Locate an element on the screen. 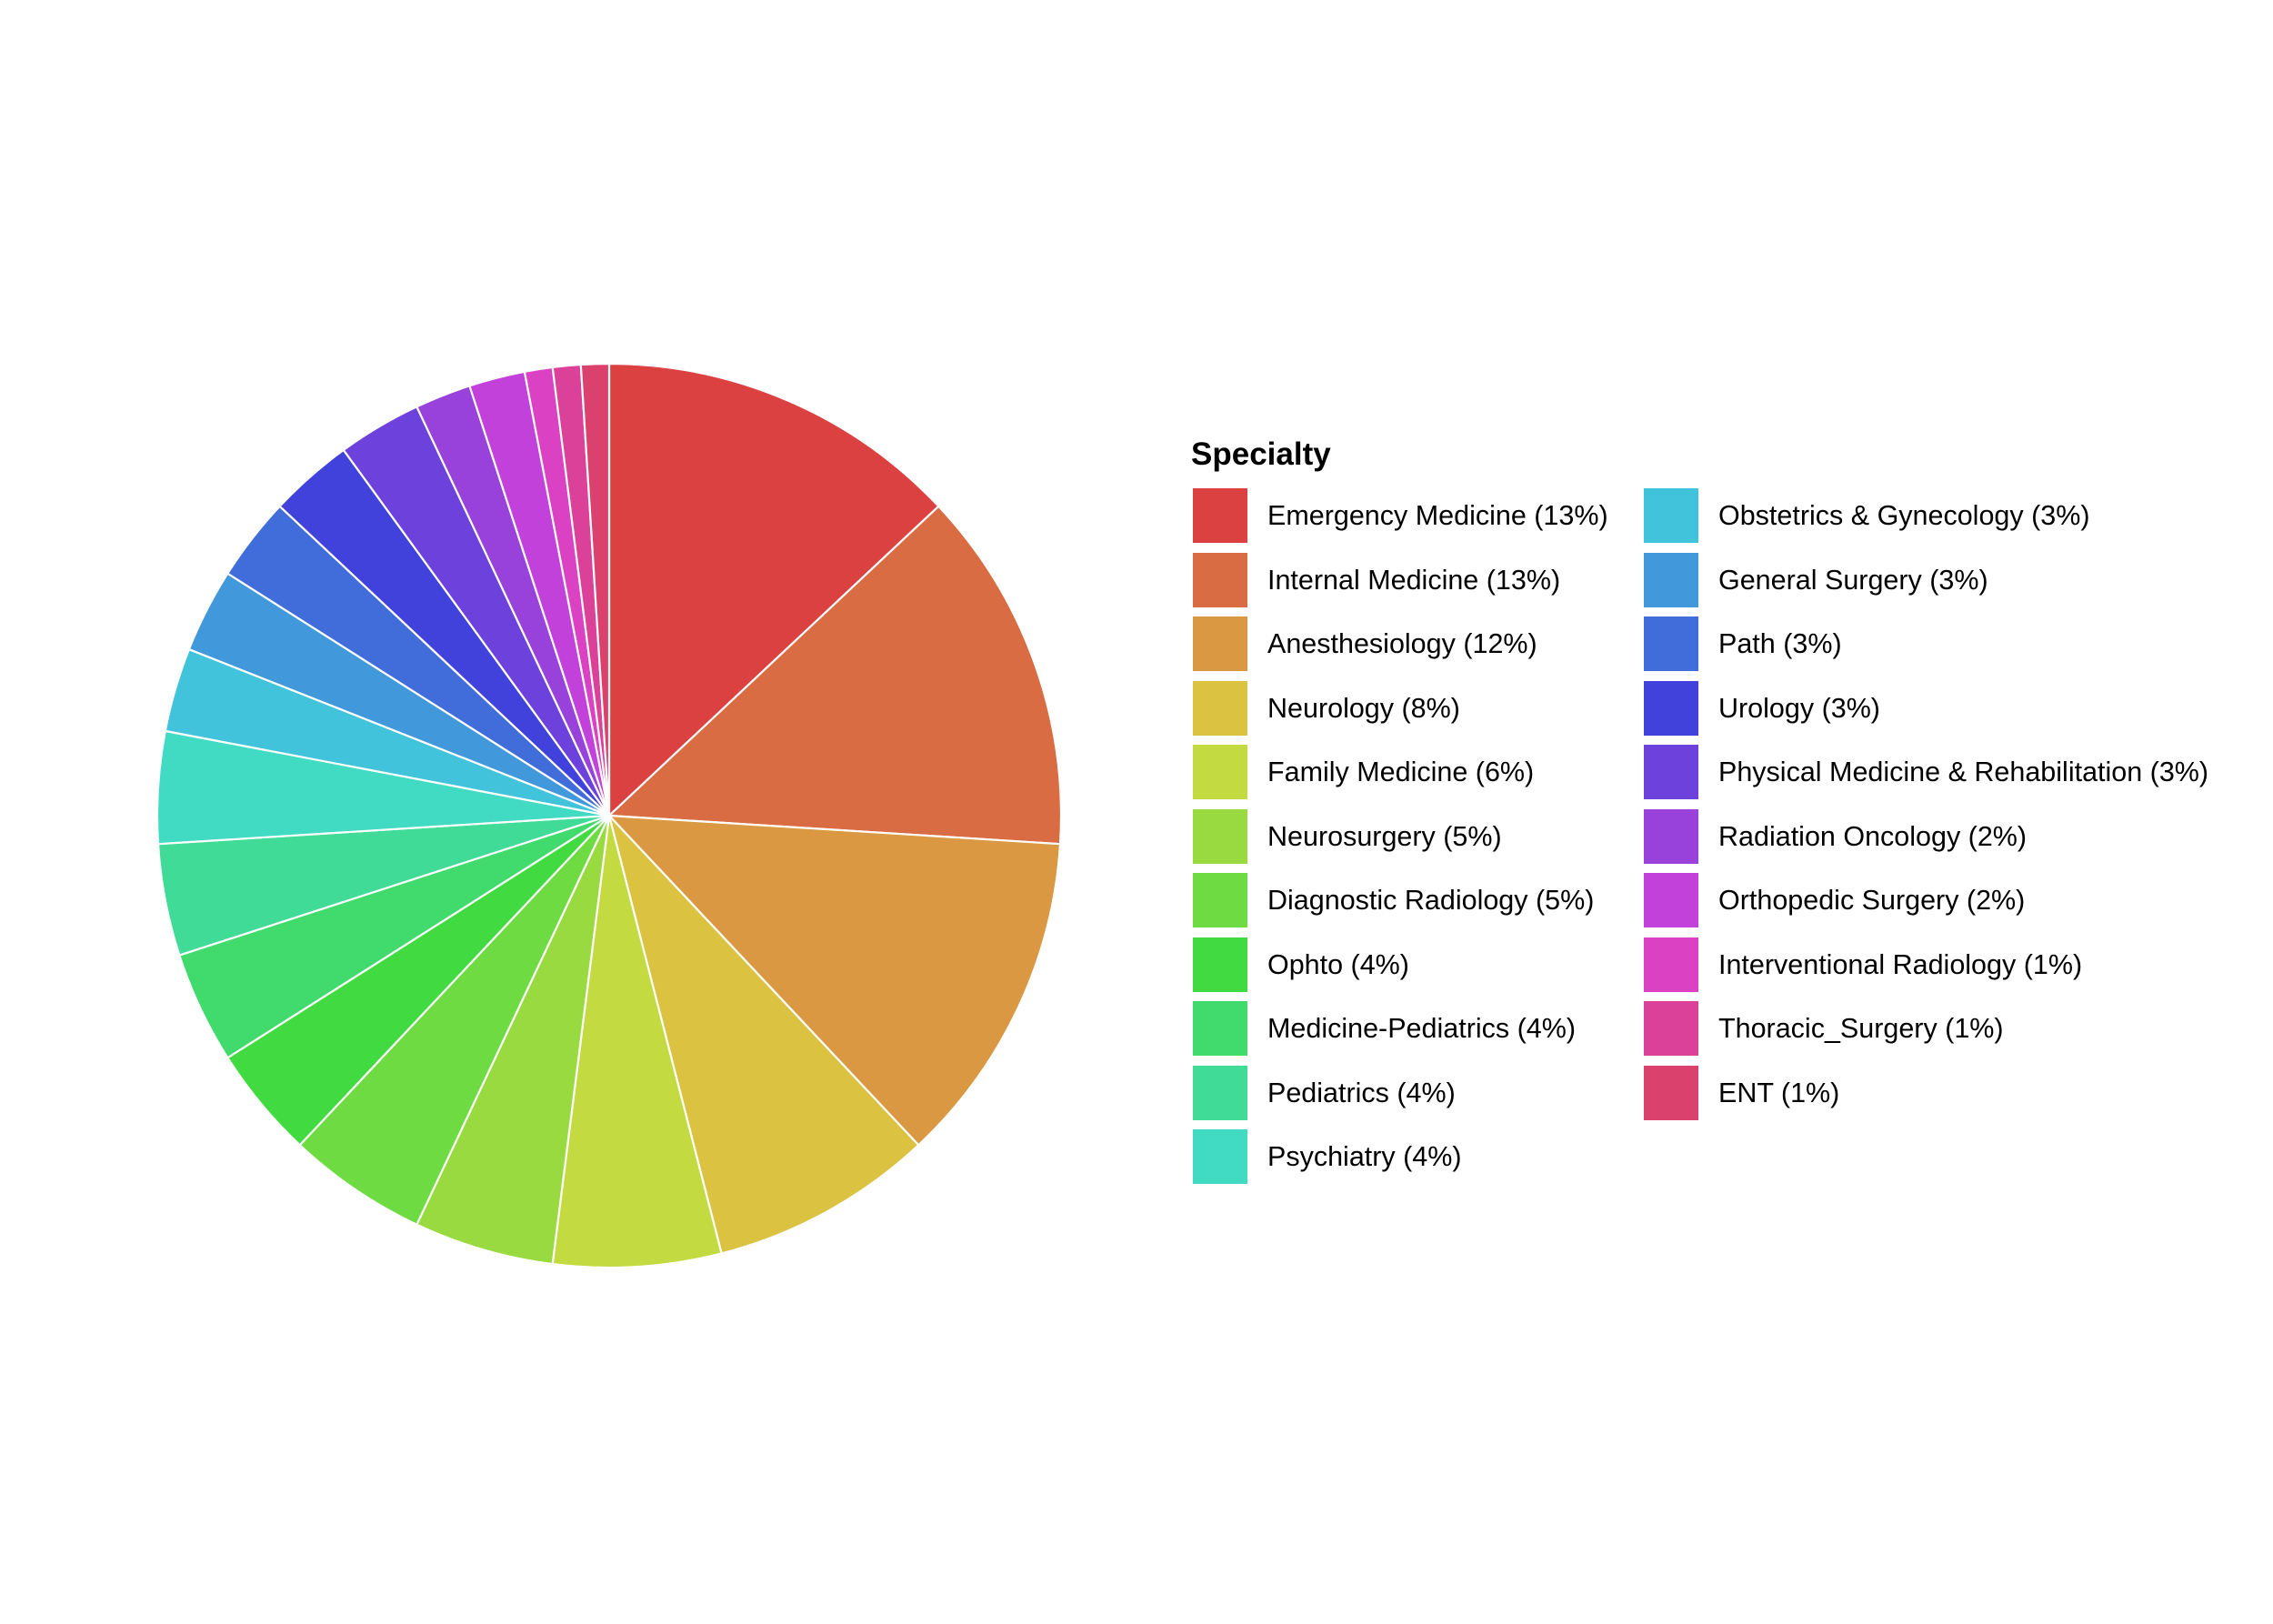  legend-item-anesthesiology: Anesthesiology (12%) is located at coordinates (1416, 644).